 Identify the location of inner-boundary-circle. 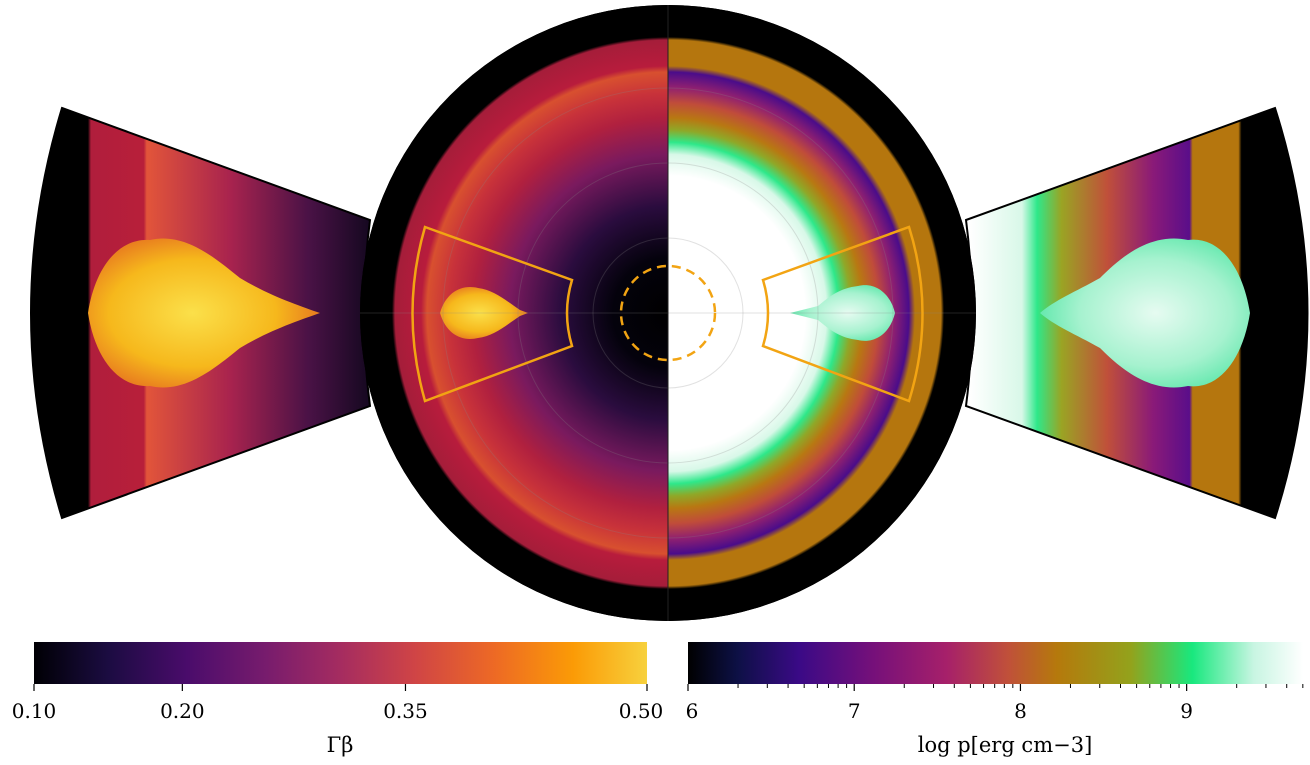
(668, 313).